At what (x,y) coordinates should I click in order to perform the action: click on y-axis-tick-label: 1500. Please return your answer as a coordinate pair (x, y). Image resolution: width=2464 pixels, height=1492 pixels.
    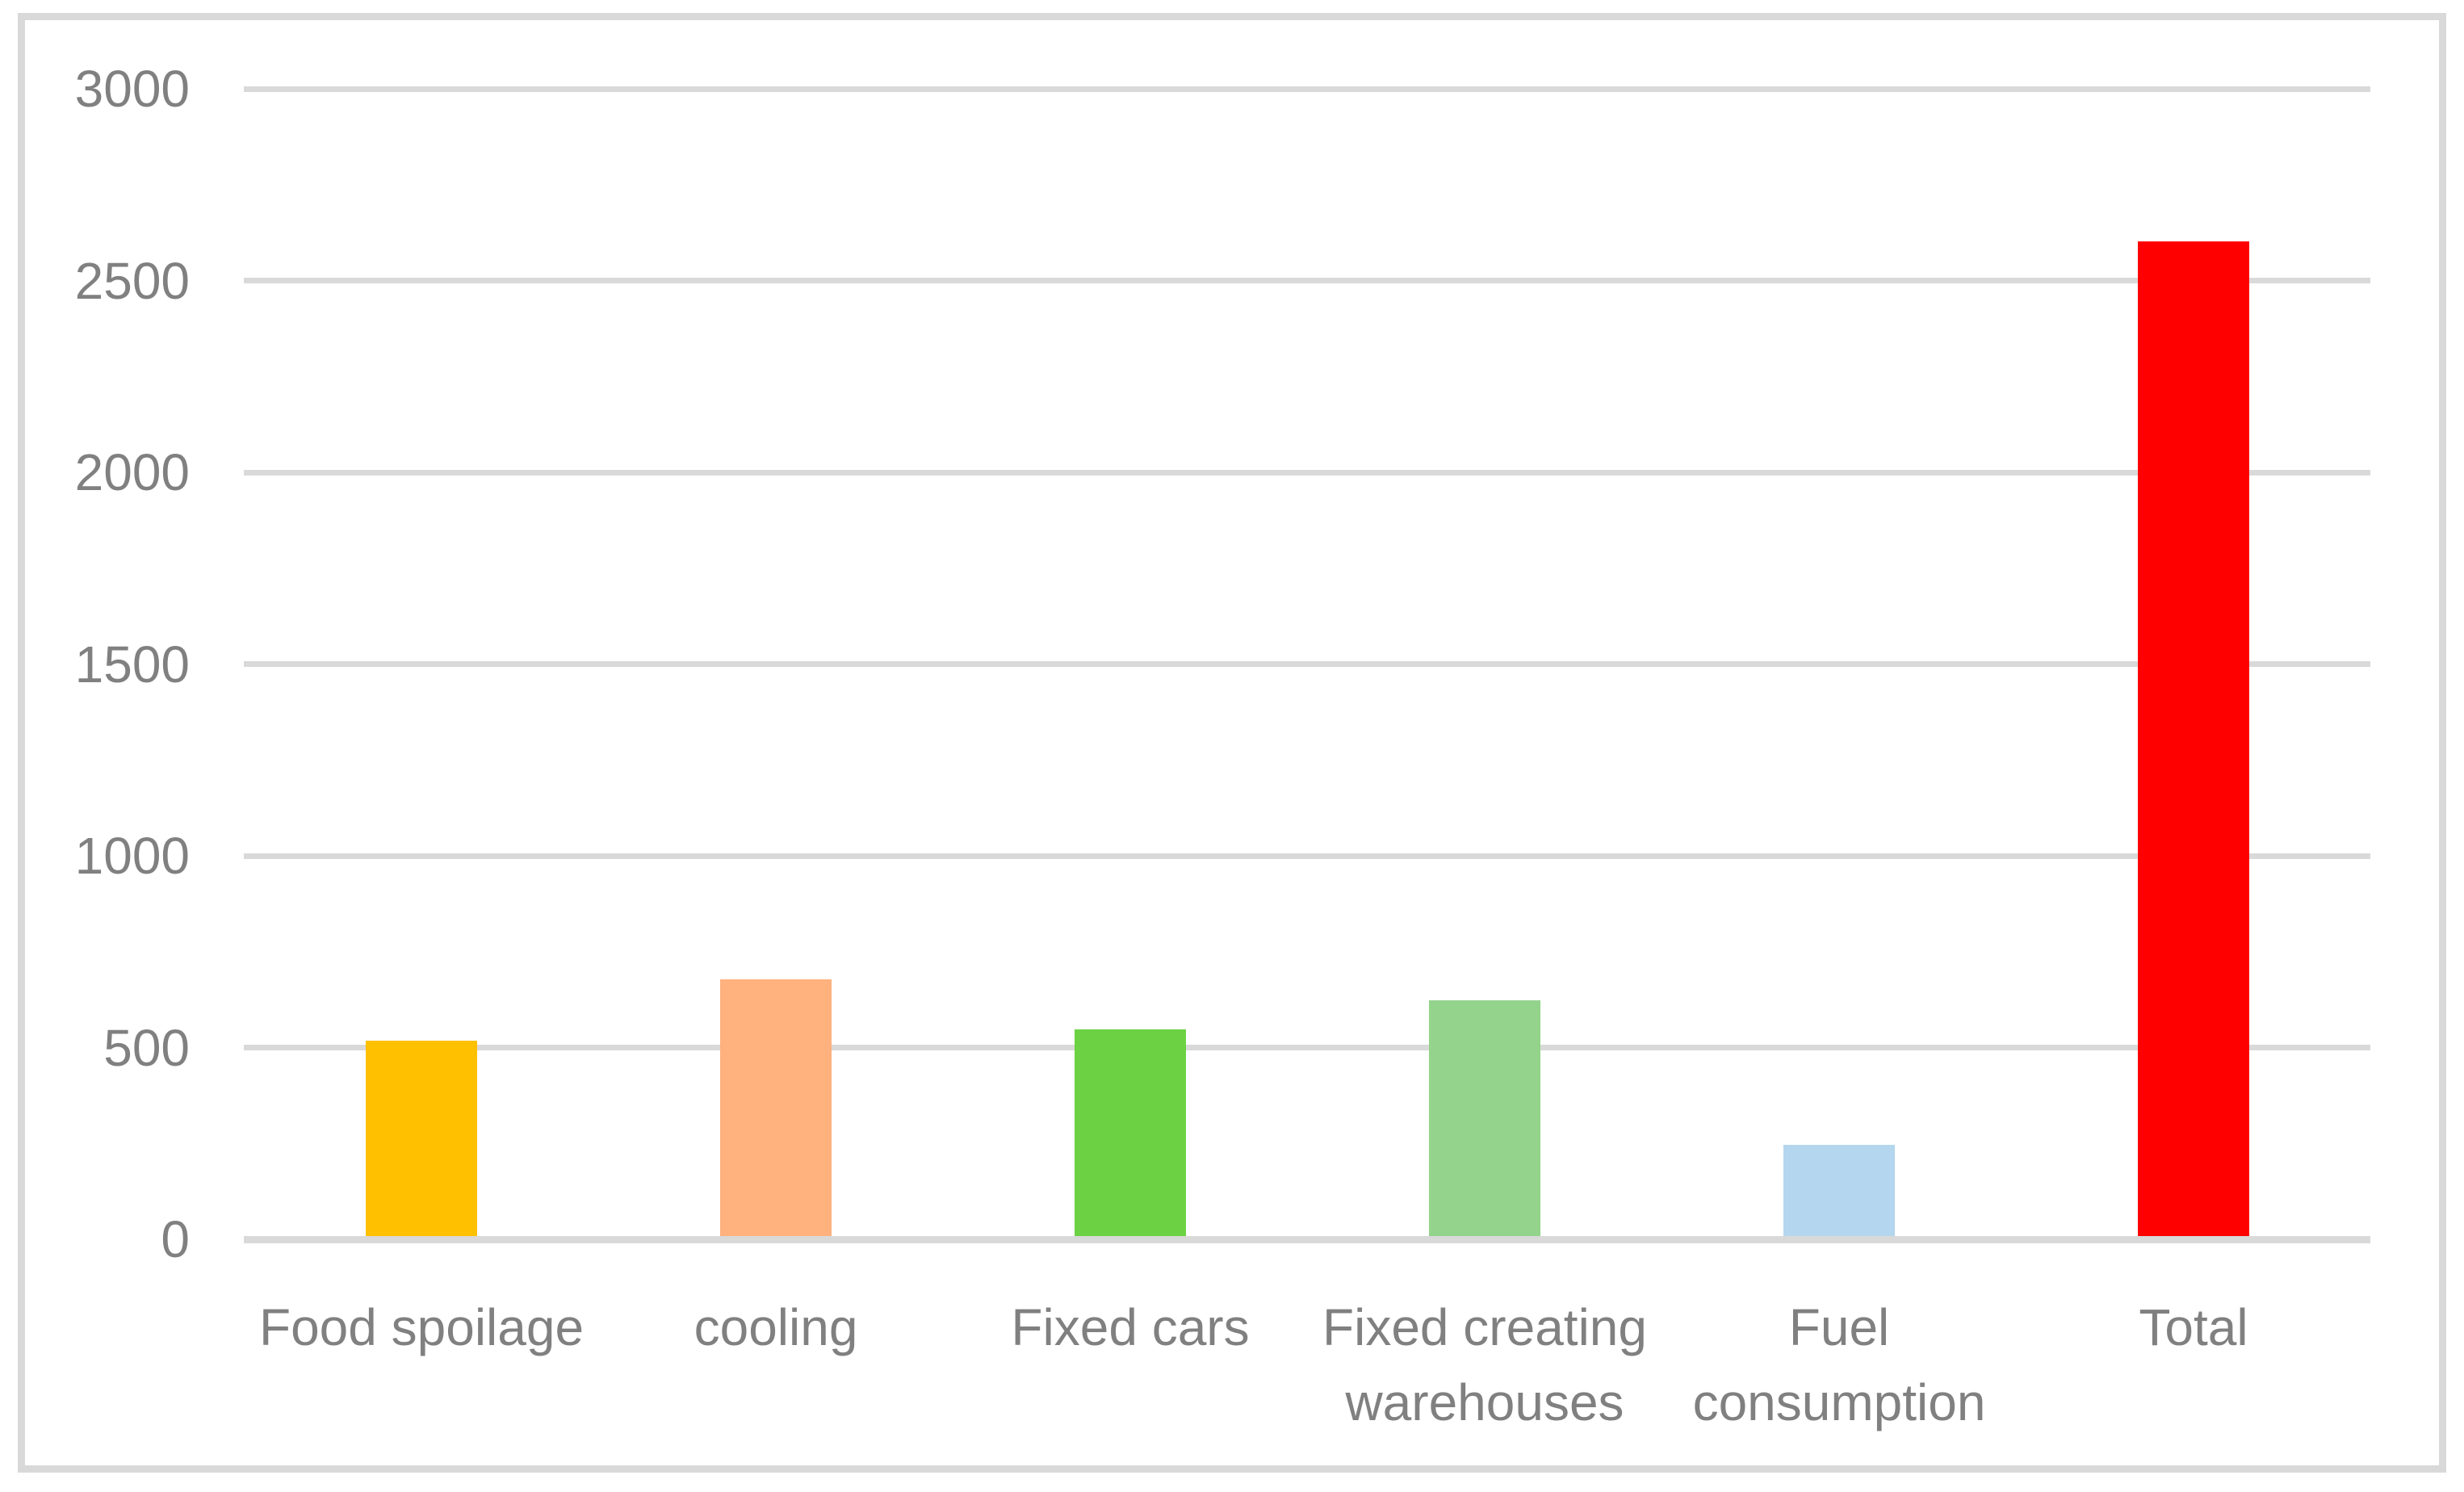
    Looking at the image, I should click on (132, 664).